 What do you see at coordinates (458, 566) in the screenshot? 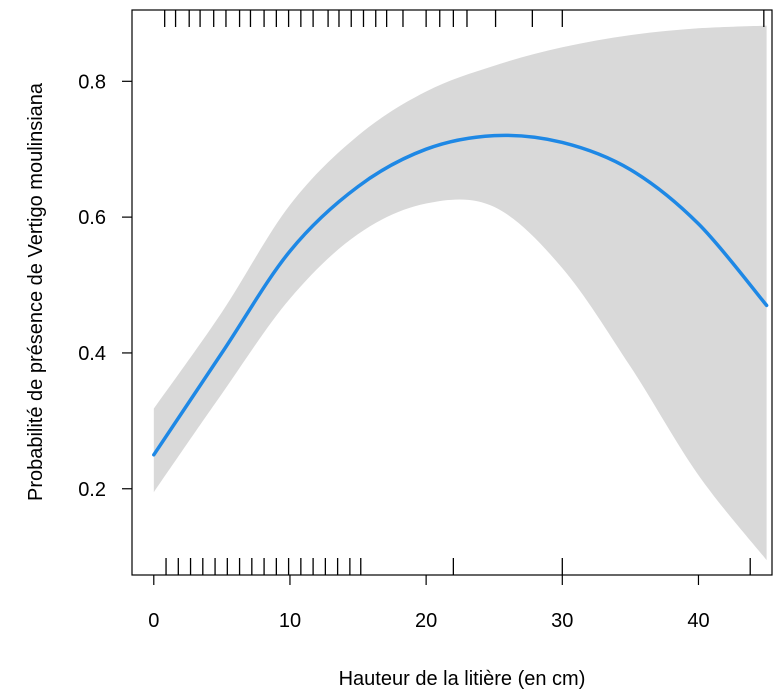
I see `rug-bottom` at bounding box center [458, 566].